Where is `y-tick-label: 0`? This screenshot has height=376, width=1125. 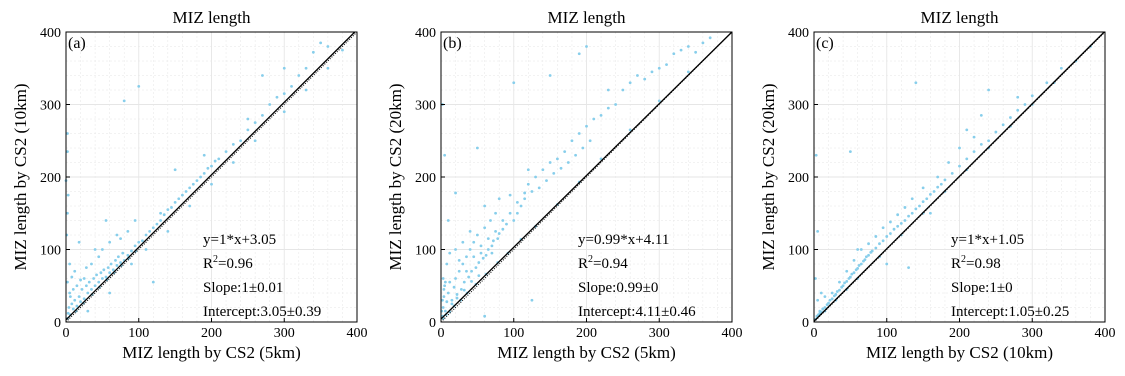 y-tick-label: 0 is located at coordinates (57, 323).